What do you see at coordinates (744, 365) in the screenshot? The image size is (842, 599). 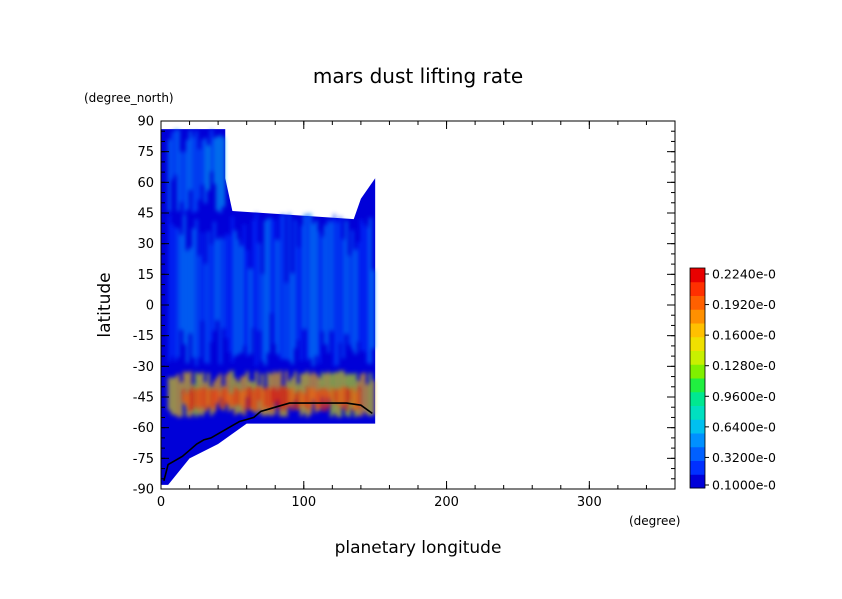 I see `colorbar-label: 0.1280e-0` at bounding box center [744, 365].